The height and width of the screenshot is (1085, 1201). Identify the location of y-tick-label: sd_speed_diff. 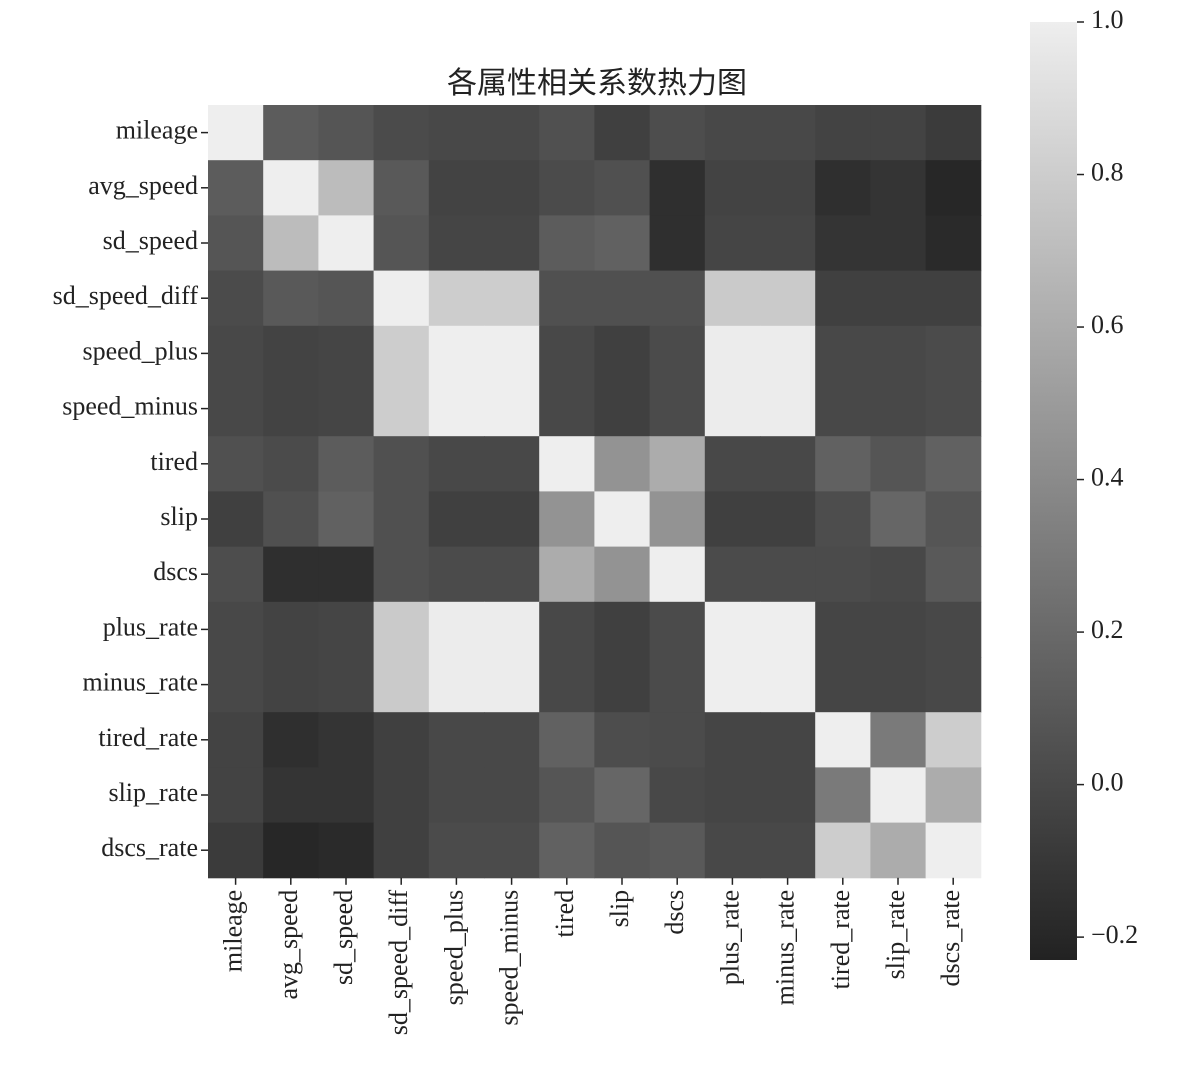
(126, 295).